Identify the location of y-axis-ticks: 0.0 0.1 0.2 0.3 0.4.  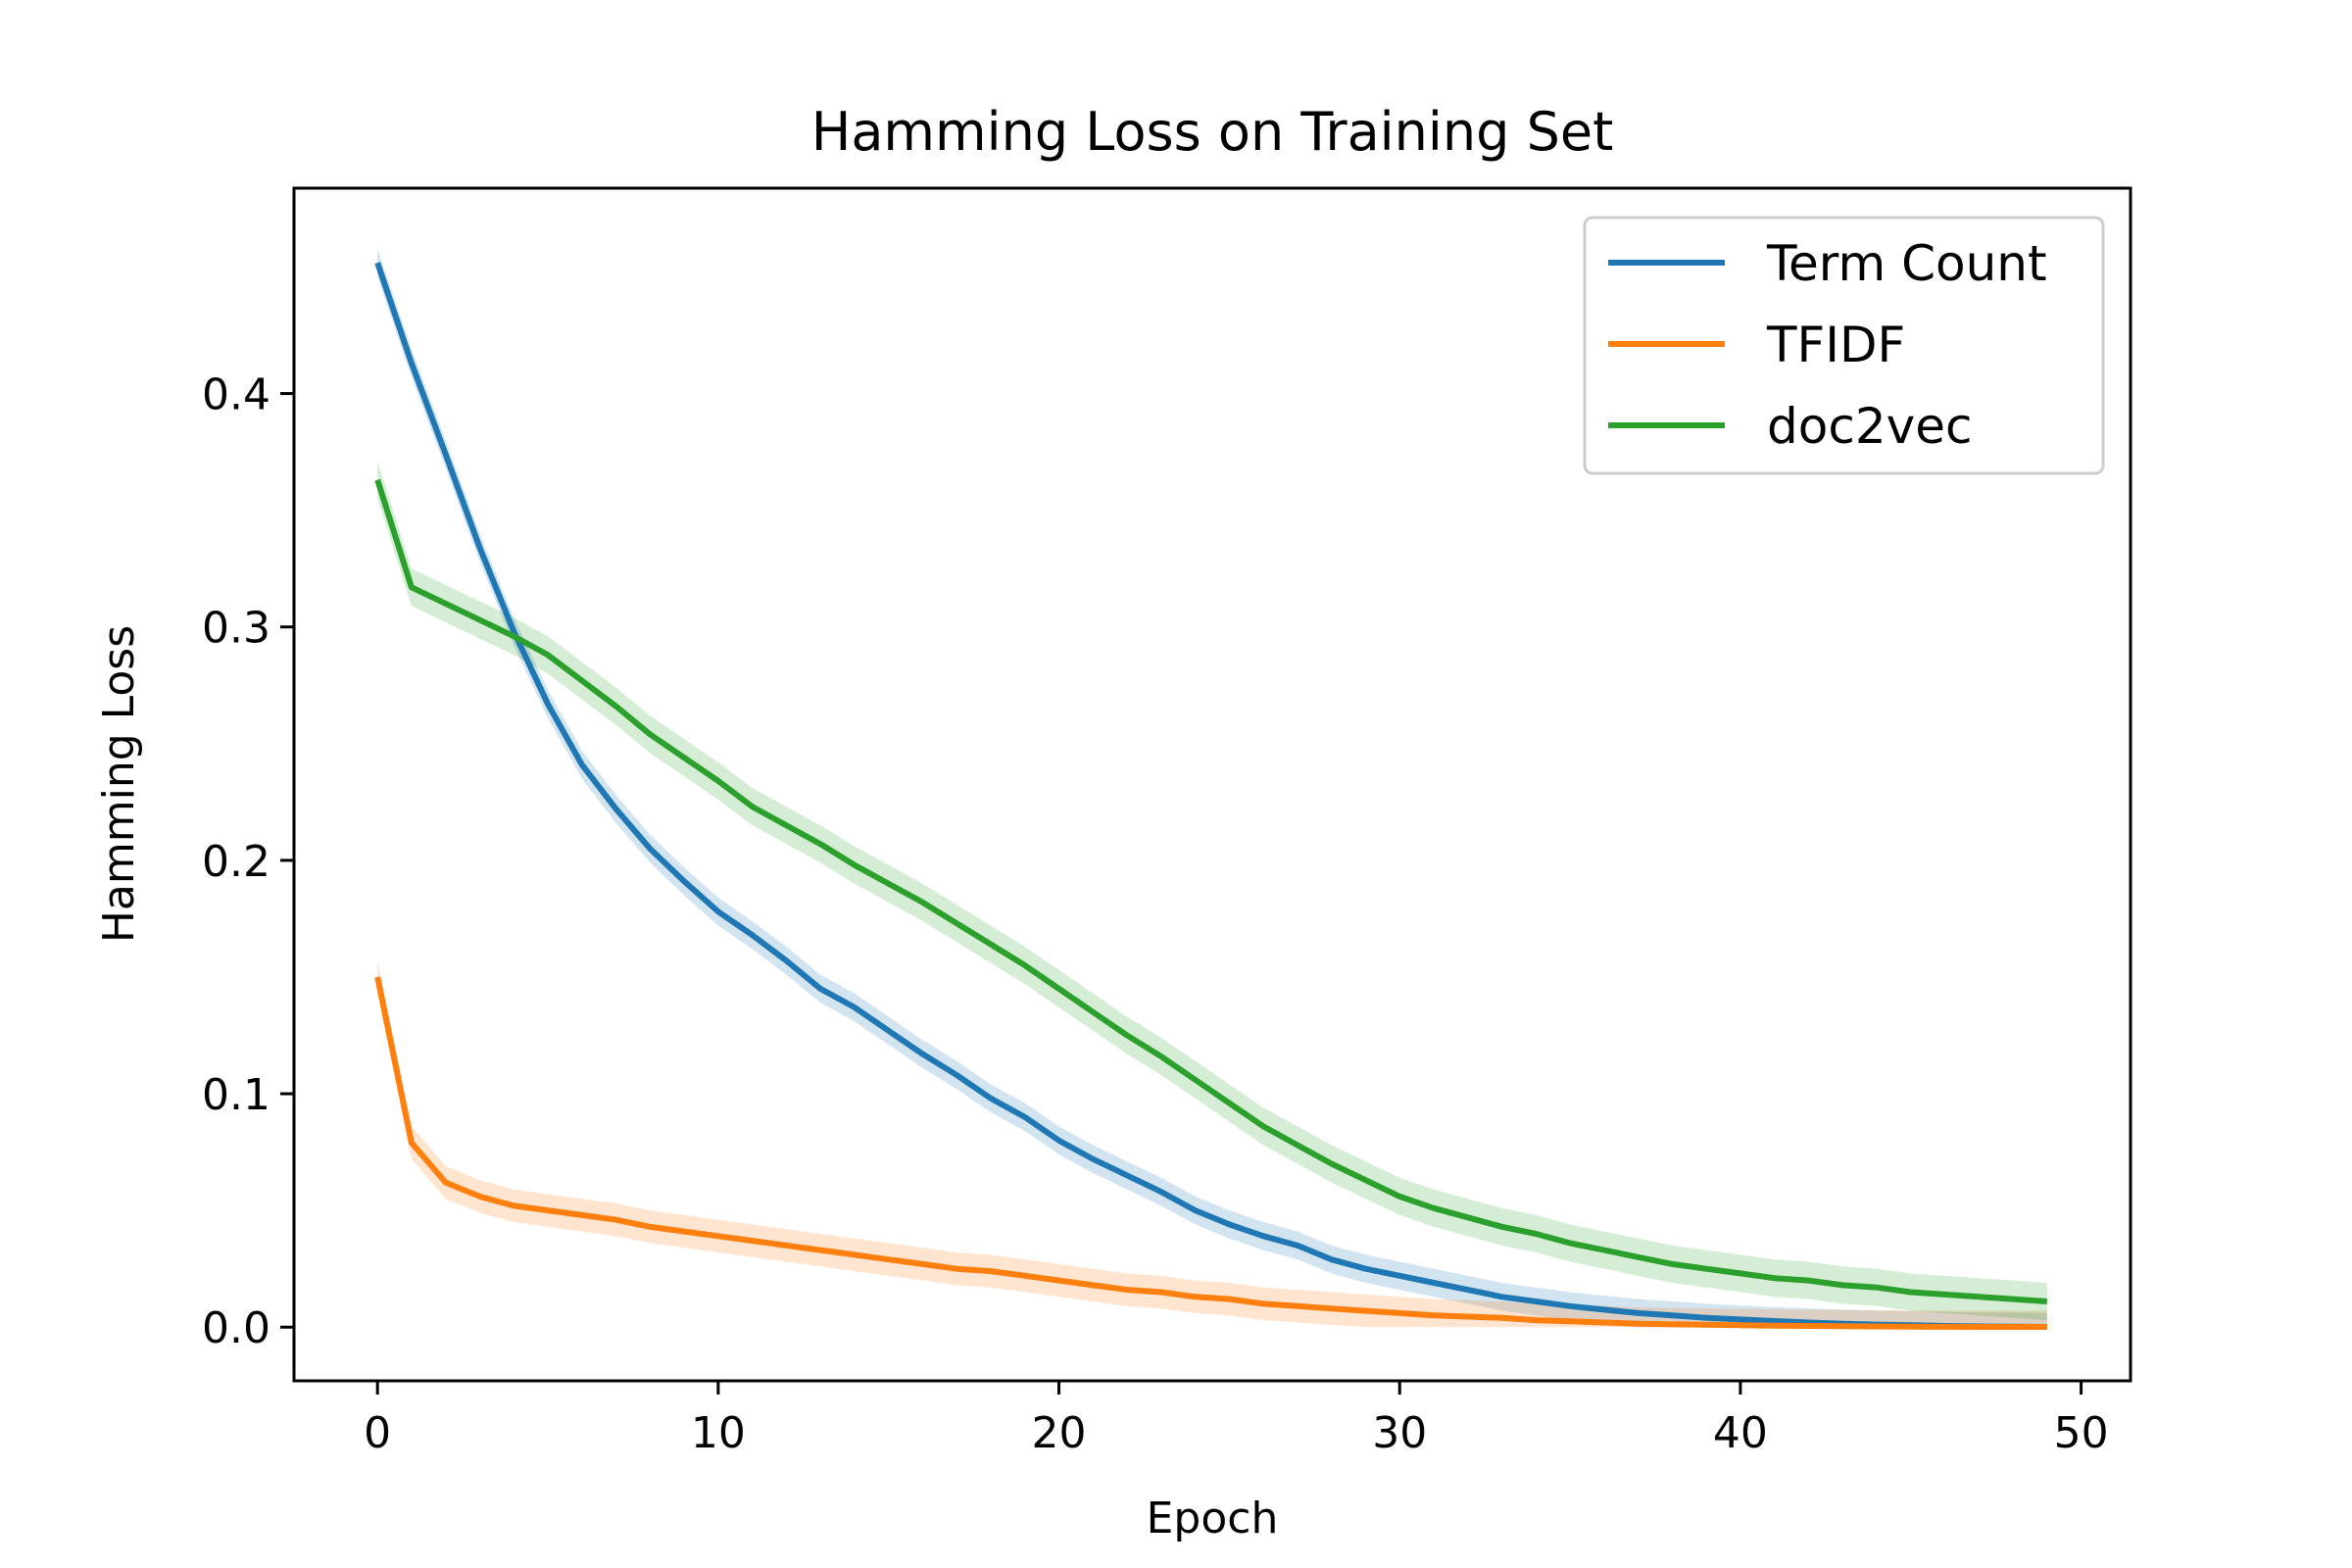
(248, 861).